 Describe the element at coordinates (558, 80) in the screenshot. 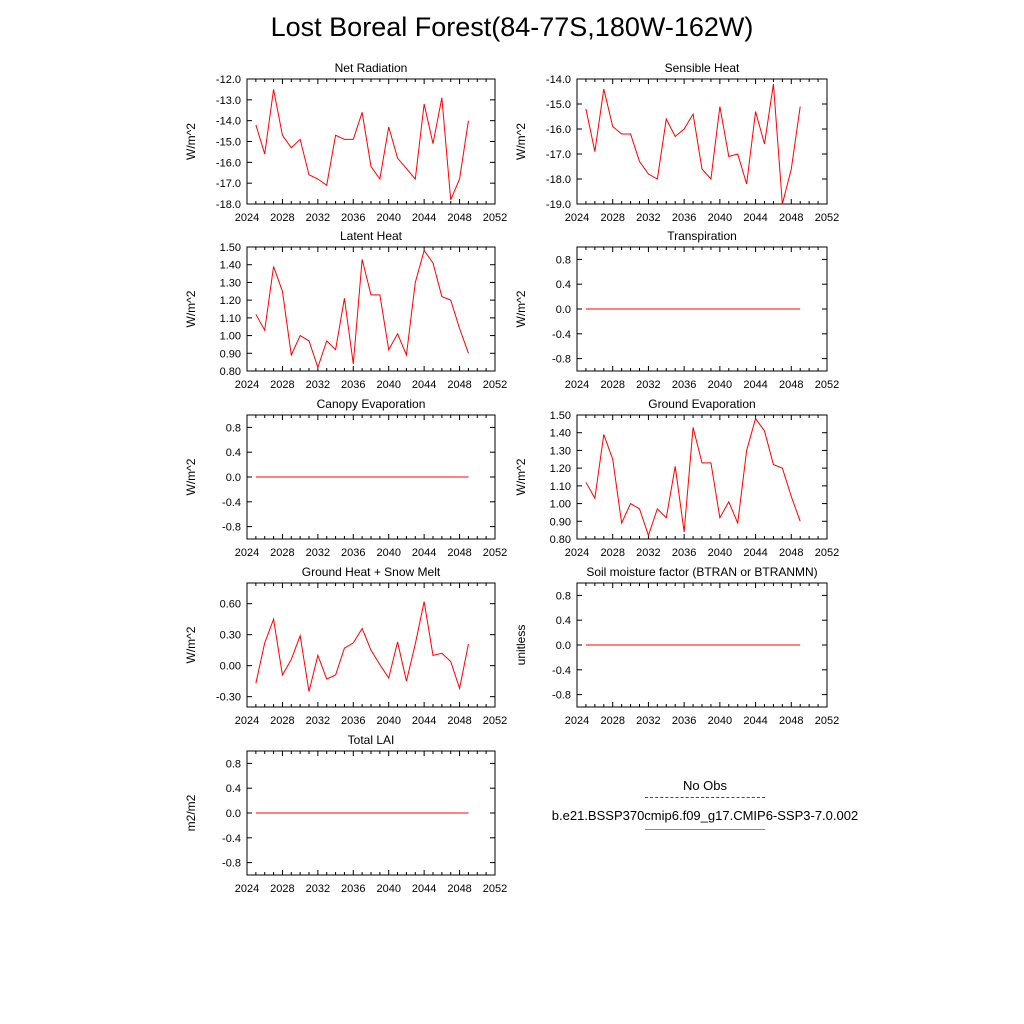

I see `y-tick-label: -14.0` at that location.